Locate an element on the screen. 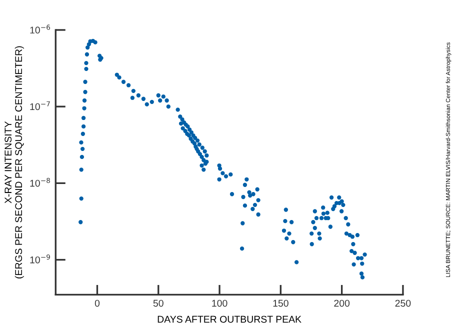 The width and height of the screenshot is (460, 333). y-tick-label: 10$^{−6}$ is located at coordinates (40, 29).